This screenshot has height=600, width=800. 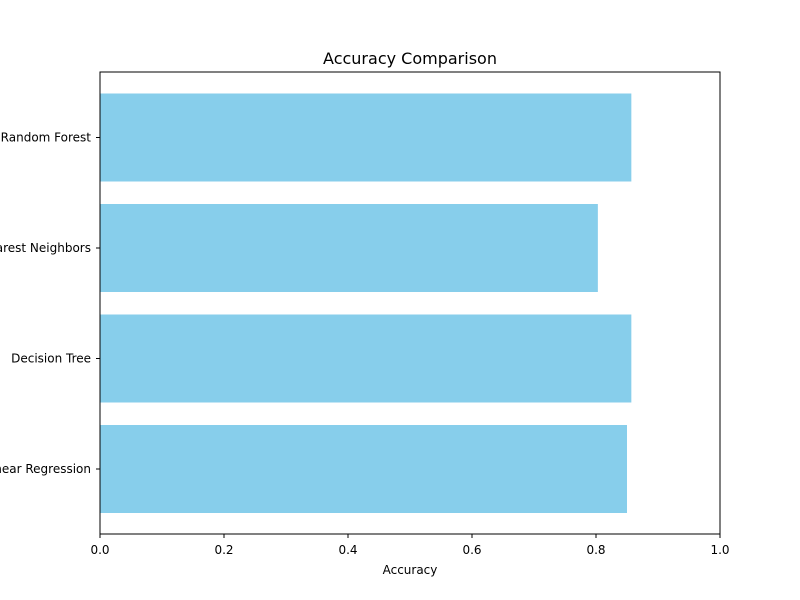 What do you see at coordinates (595, 550) in the screenshot?
I see `x-tick-label: 0.8` at bounding box center [595, 550].